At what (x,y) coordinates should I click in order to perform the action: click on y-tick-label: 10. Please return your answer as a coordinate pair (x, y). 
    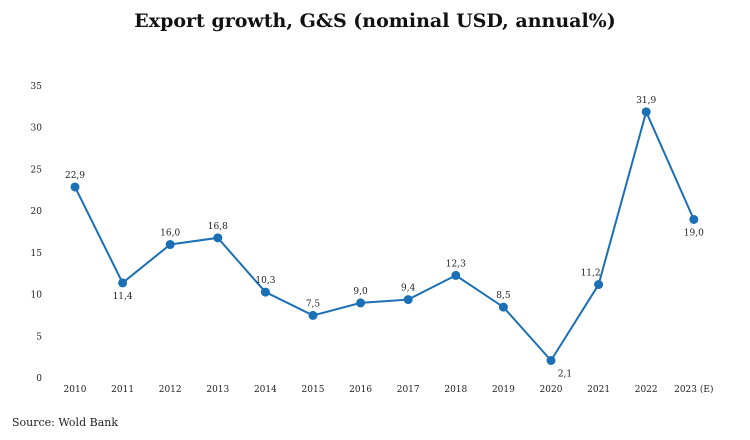
    Looking at the image, I should click on (37, 296).